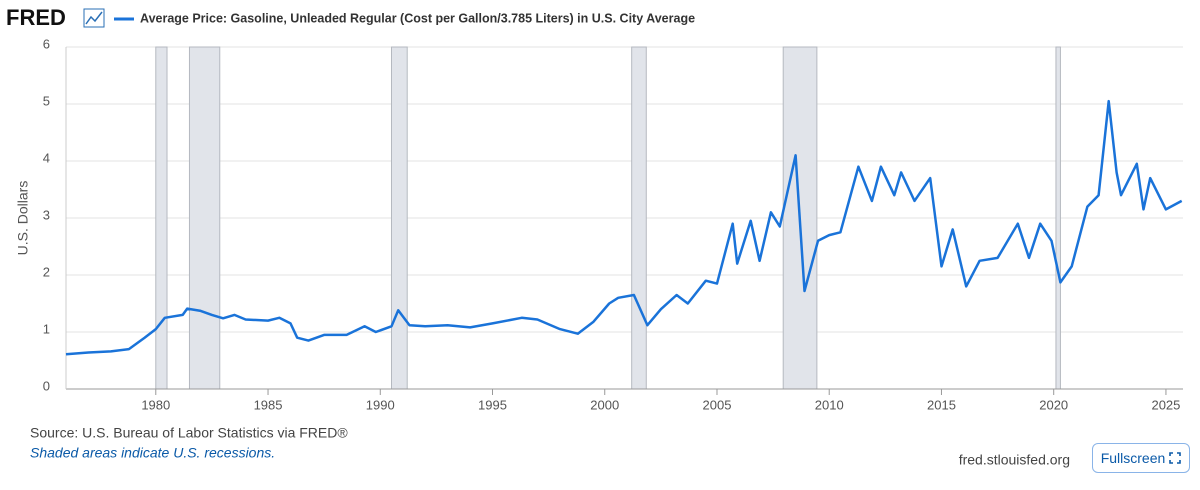 The height and width of the screenshot is (490, 1200). What do you see at coordinates (46, 157) in the screenshot?
I see `y-tick-label: 4` at bounding box center [46, 157].